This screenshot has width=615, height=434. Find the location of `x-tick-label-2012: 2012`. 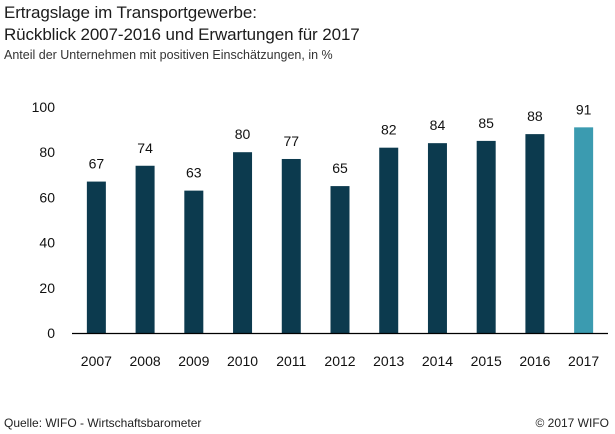

x-tick-label-2012: 2012 is located at coordinates (339, 361).